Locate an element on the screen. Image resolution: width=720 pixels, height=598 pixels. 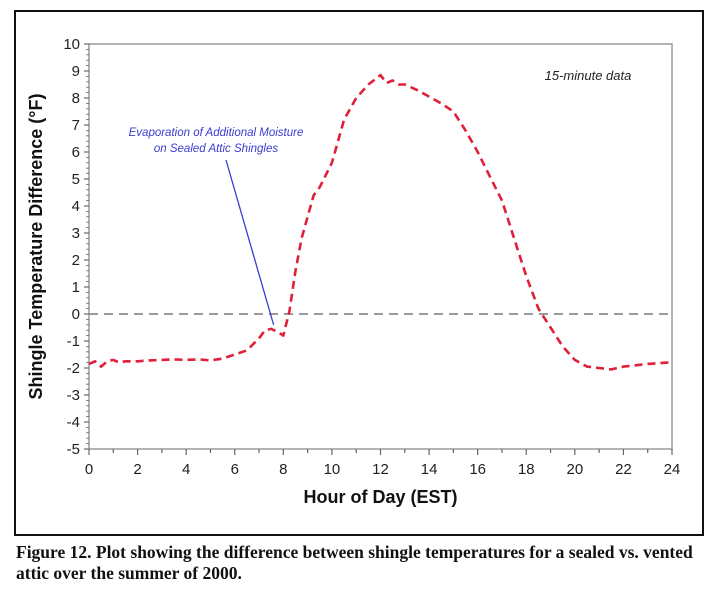
annotation-text-line-1: Evaporation of Additional Moisture is located at coordinates (216, 133).